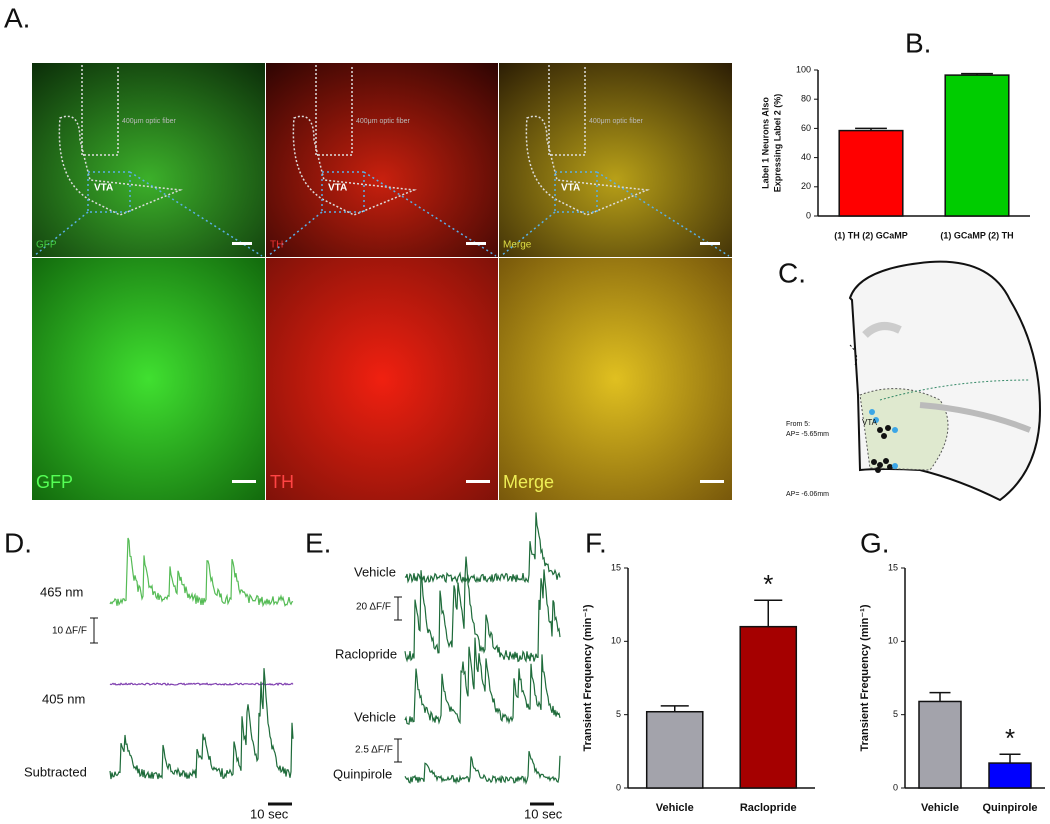 This screenshot has height=824, width=1050. What do you see at coordinates (765, 143) in the screenshot?
I see `y-axis-label: Label 1 Neurons Also` at bounding box center [765, 143].